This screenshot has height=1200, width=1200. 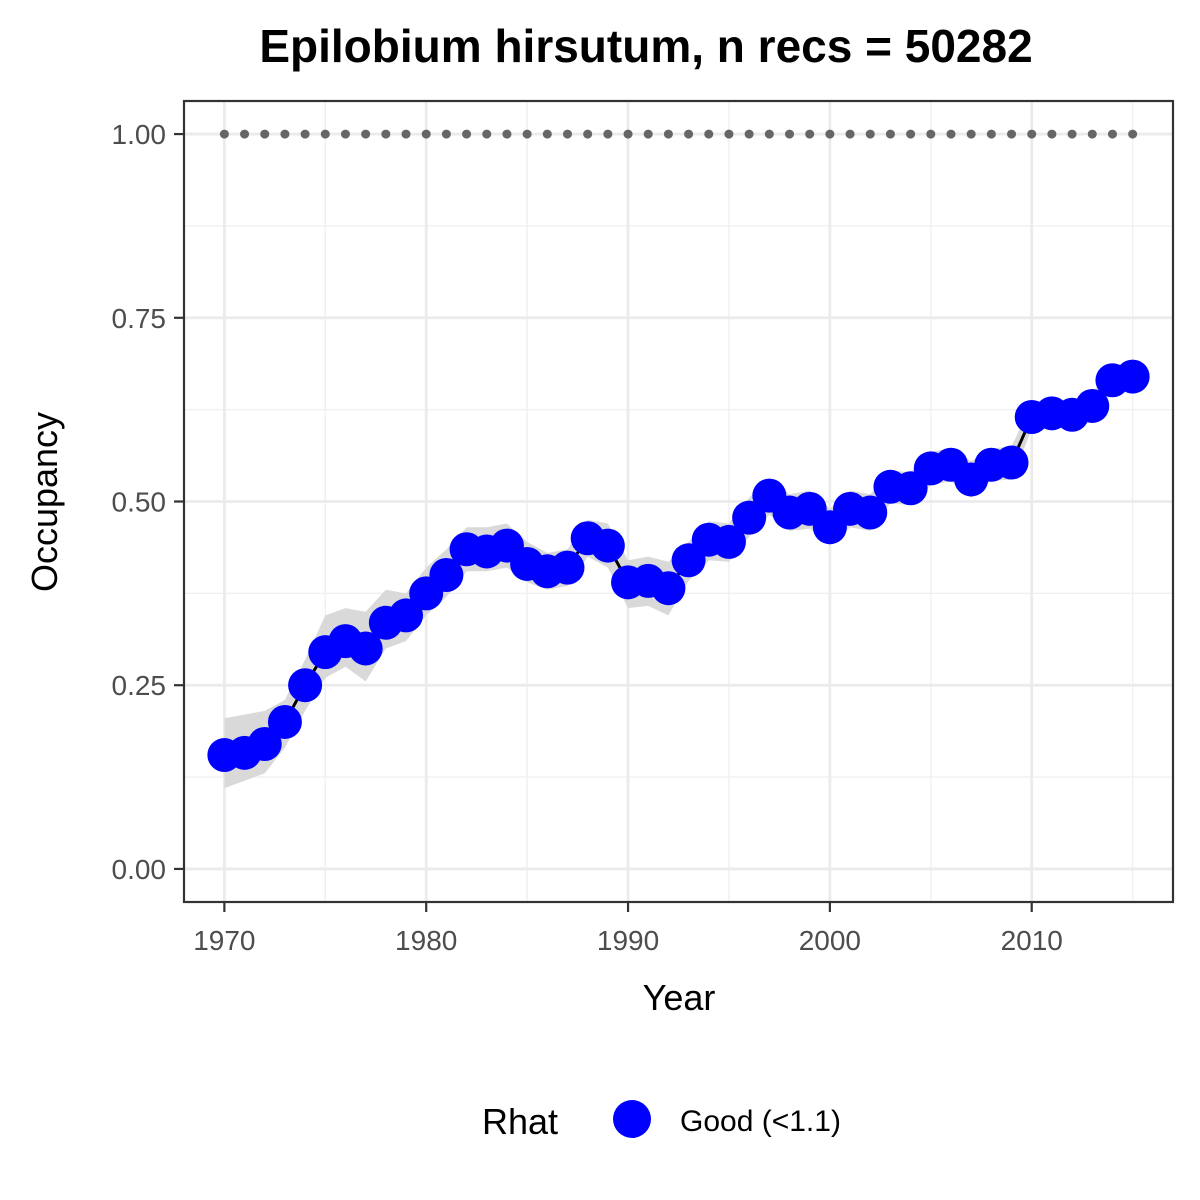 I want to click on x-axis-title: Year, so click(x=679, y=997).